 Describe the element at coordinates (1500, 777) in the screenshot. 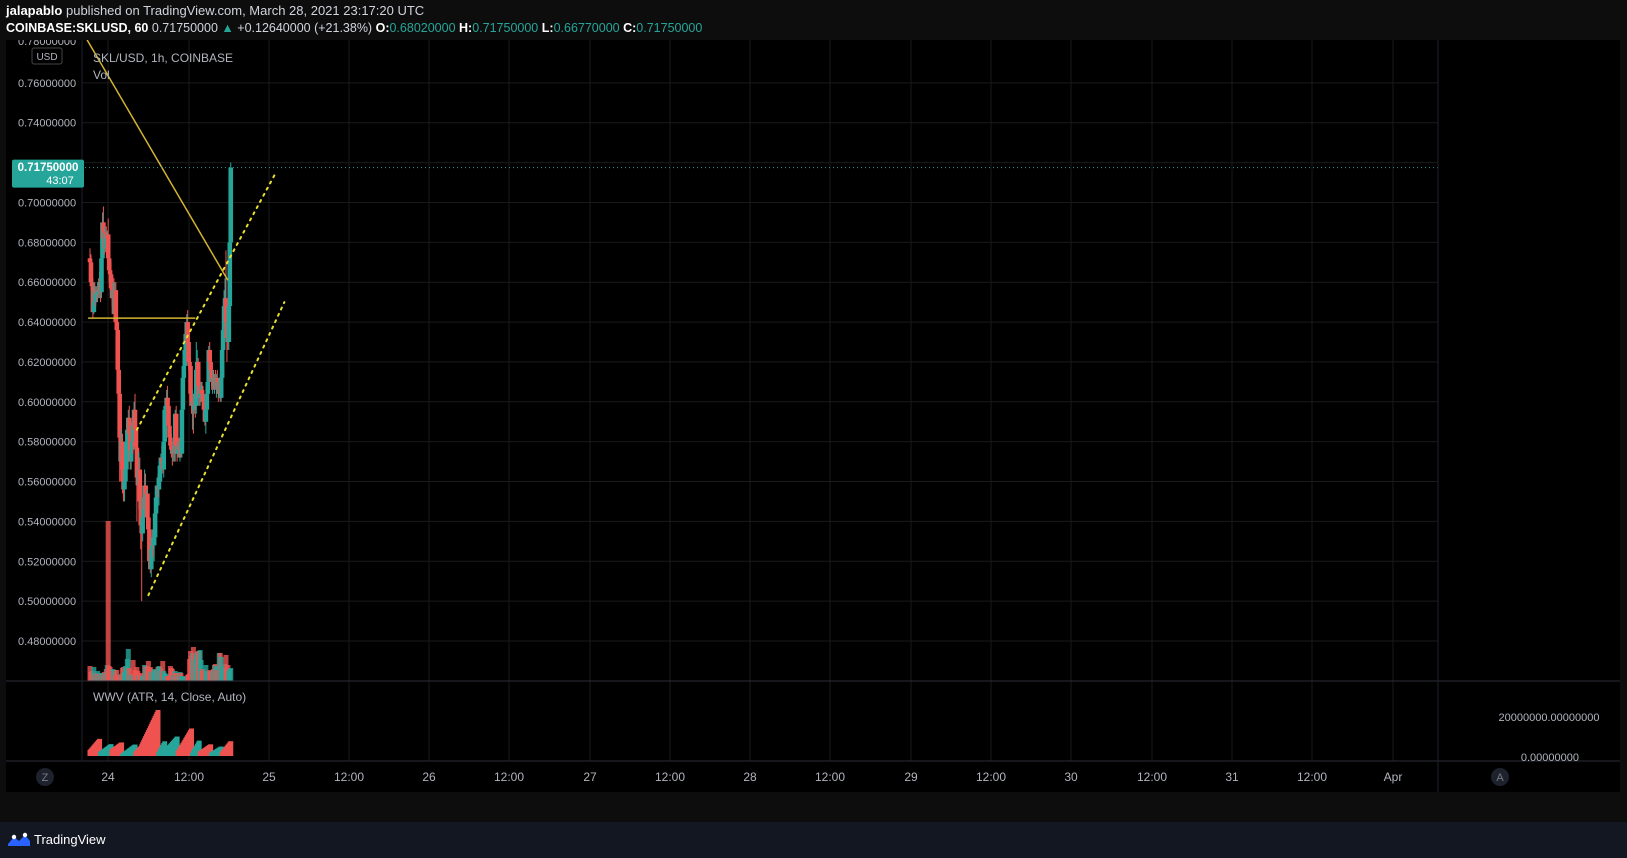

I see `auto-scale-button` at that location.